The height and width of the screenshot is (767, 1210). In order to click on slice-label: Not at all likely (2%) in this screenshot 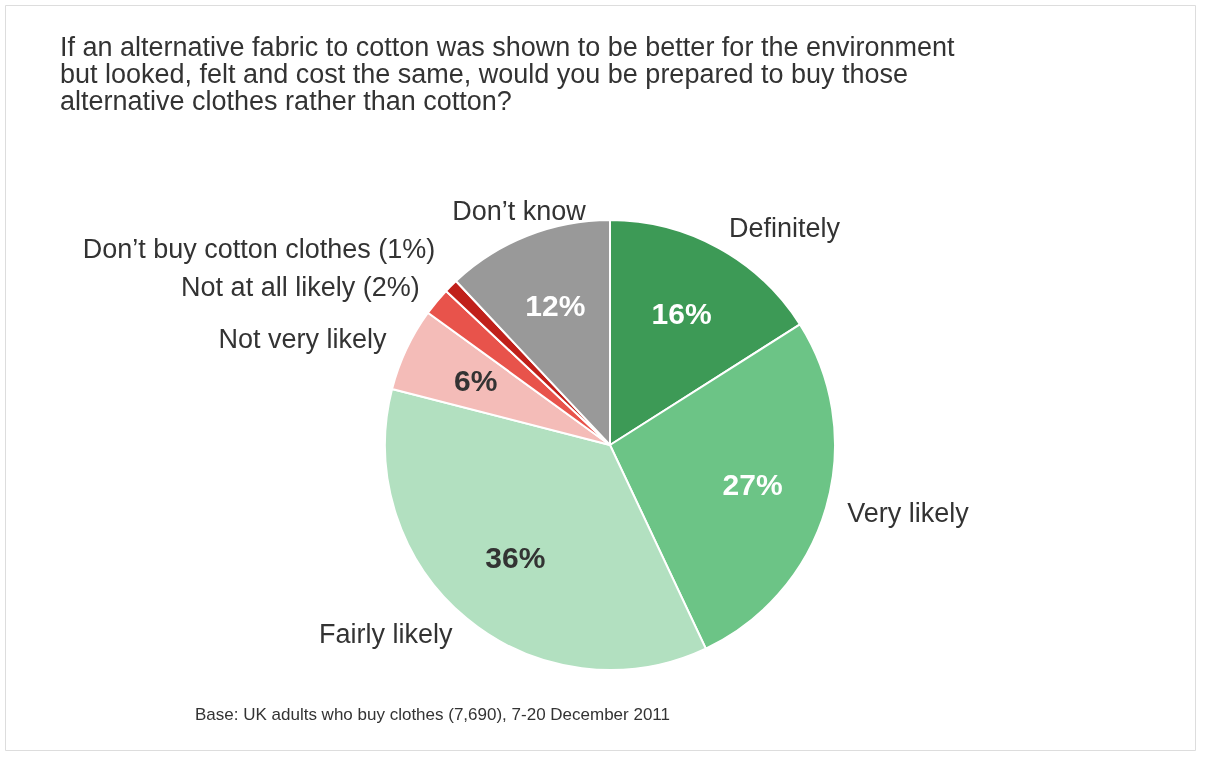, I will do `click(300, 286)`.